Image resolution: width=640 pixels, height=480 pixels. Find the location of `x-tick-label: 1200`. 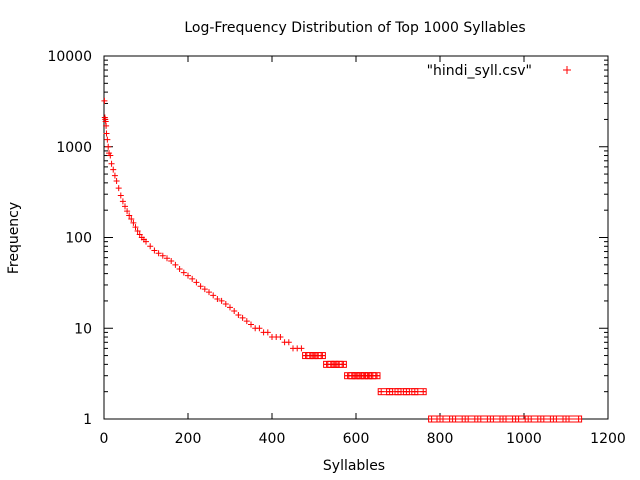

x-tick-label: 1200 is located at coordinates (608, 439).